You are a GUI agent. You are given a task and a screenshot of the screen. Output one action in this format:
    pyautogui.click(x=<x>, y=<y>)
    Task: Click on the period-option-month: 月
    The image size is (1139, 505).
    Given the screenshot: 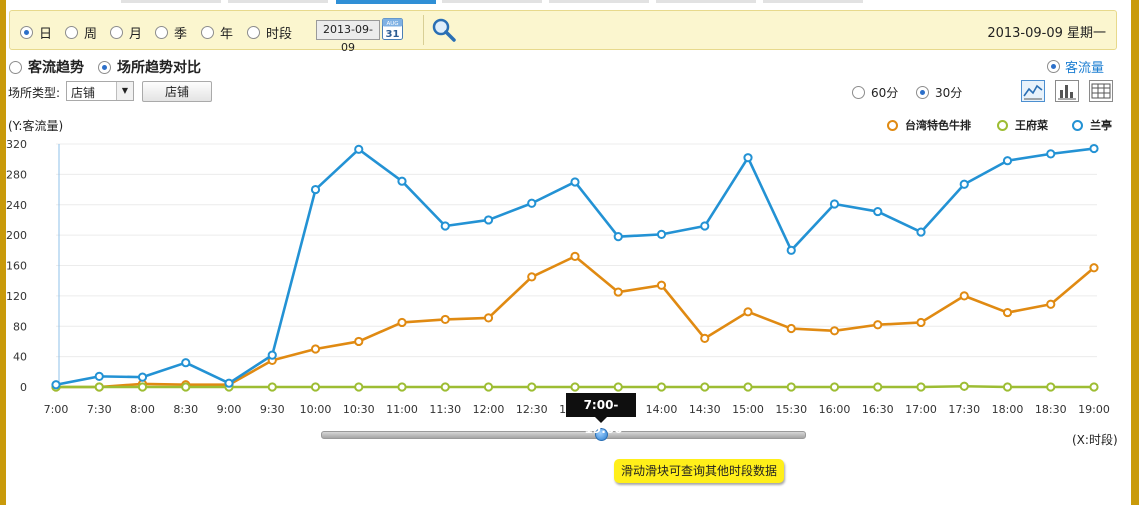 What is the action you would take?
    pyautogui.click(x=126, y=32)
    